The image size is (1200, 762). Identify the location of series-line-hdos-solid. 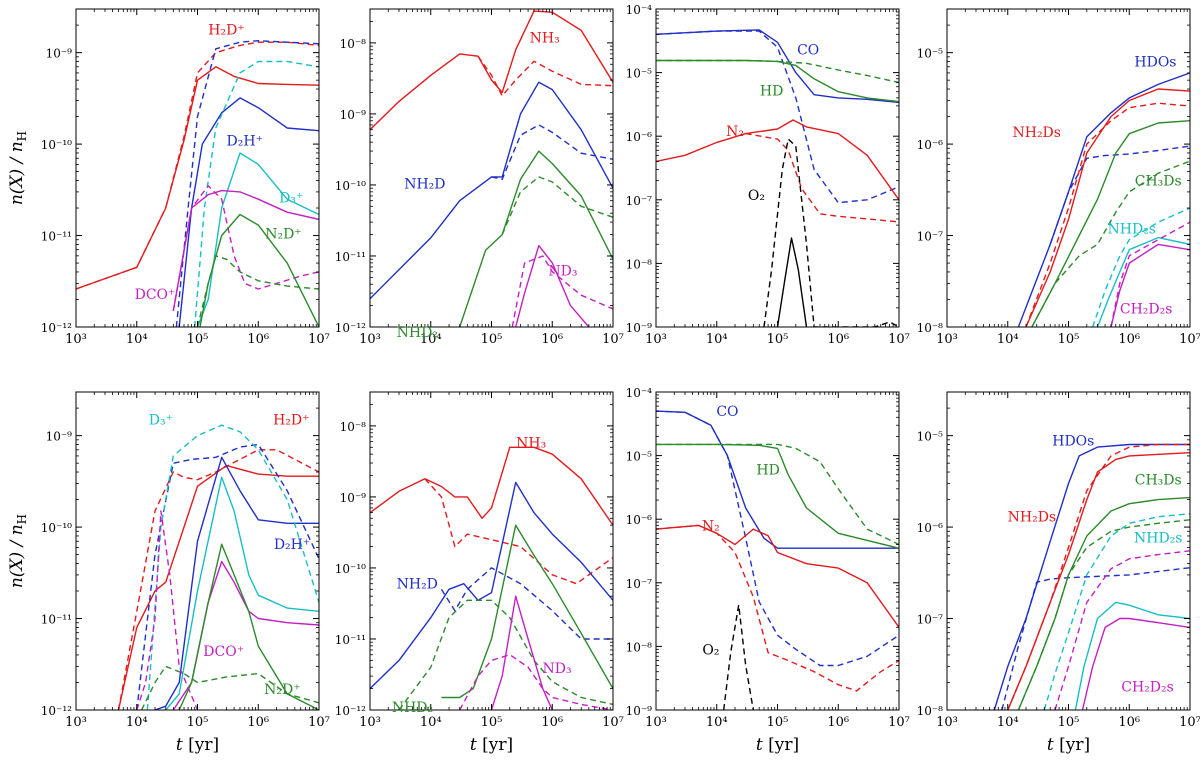
(1103, 199).